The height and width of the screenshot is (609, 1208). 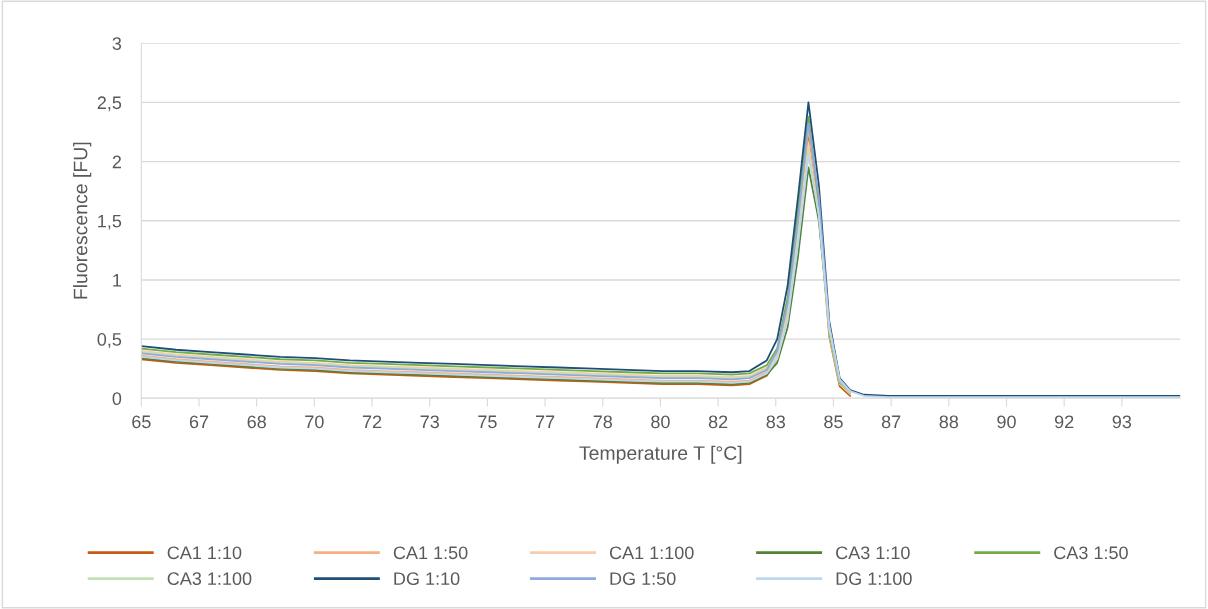 What do you see at coordinates (314, 422) in the screenshot?
I see `x-tick-label: 70` at bounding box center [314, 422].